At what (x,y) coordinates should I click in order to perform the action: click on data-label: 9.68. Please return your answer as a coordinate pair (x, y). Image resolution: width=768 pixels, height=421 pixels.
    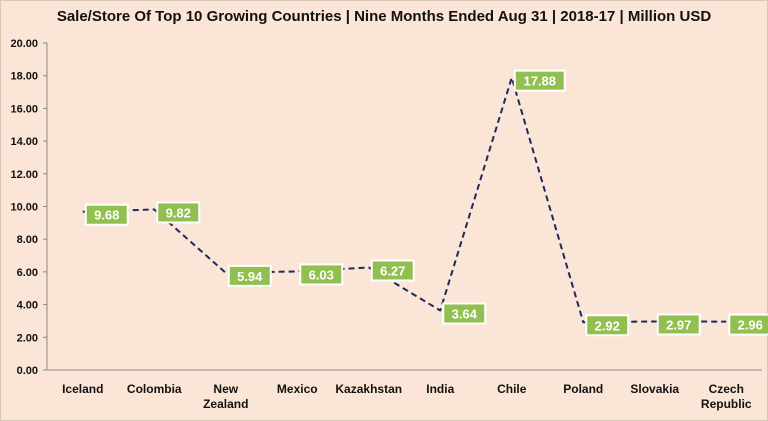
    Looking at the image, I should click on (106, 215).